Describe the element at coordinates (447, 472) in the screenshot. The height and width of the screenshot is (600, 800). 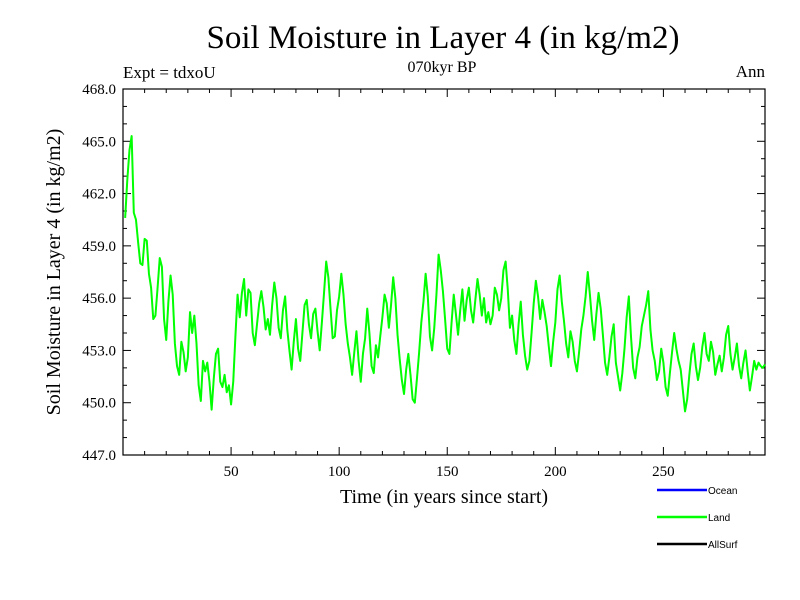
I see `x-tick-label: 150` at that location.